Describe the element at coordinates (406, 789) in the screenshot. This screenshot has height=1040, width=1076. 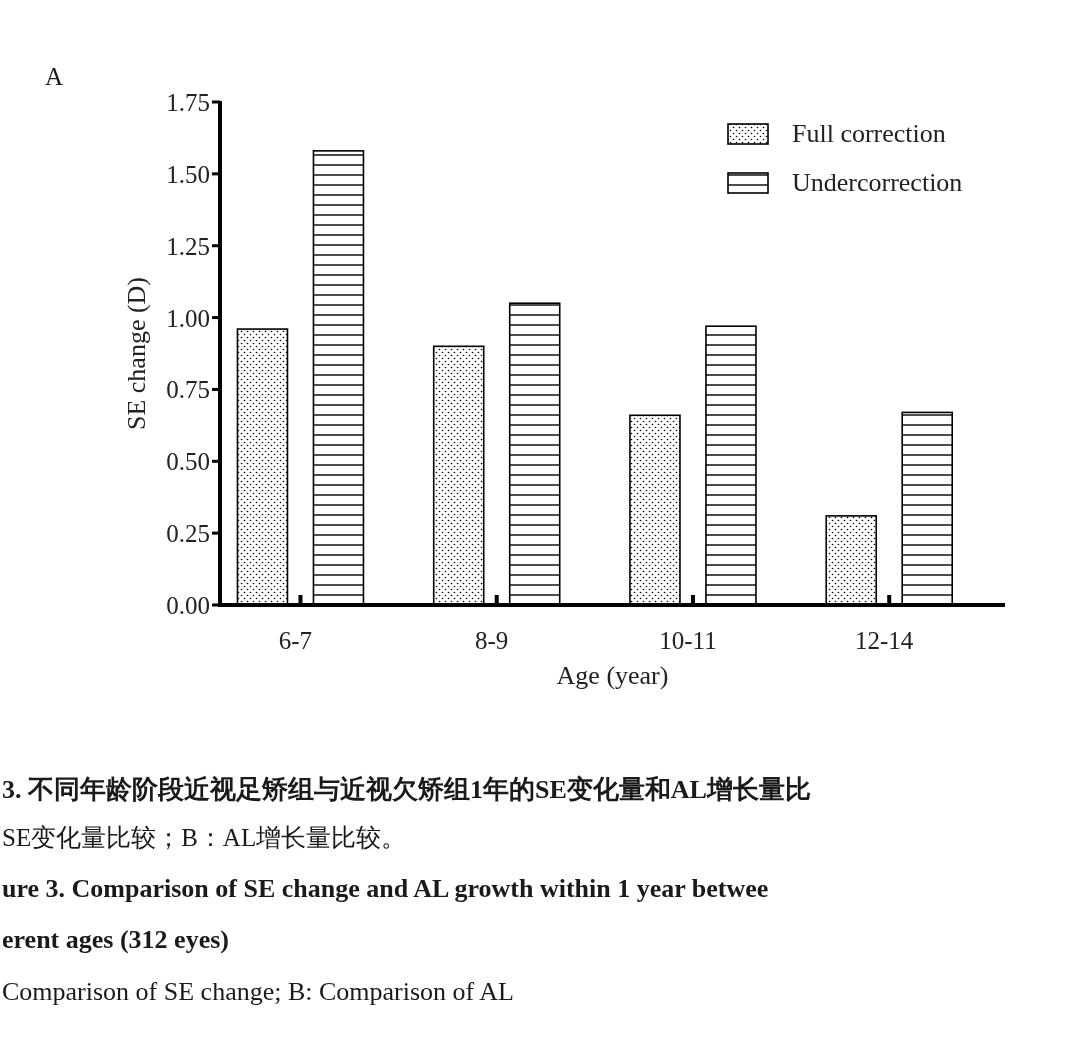
I see `text: 3. 不同年龄阶段近视足矫组与近视欠矫组1年的SE变化量和AL增长量比` at that location.